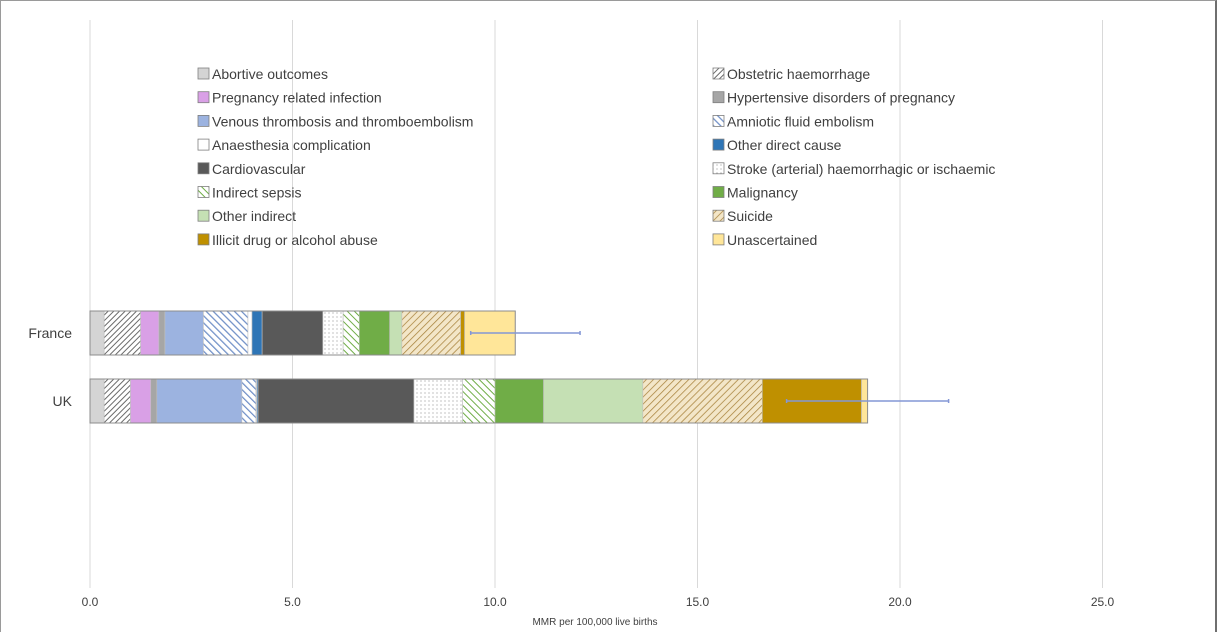 The height and width of the screenshot is (632, 1217). What do you see at coordinates (162, 333) in the screenshot?
I see `bar-segment-france-hypertensive-disorders-of-pregnancy` at bounding box center [162, 333].